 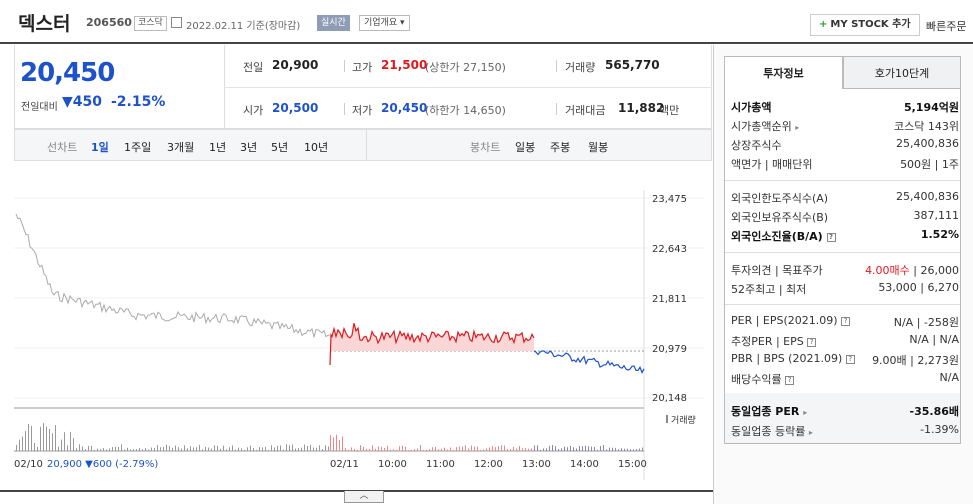 What do you see at coordinates (598, 147) in the screenshot?
I see `candle-monthly: 월봉` at bounding box center [598, 147].